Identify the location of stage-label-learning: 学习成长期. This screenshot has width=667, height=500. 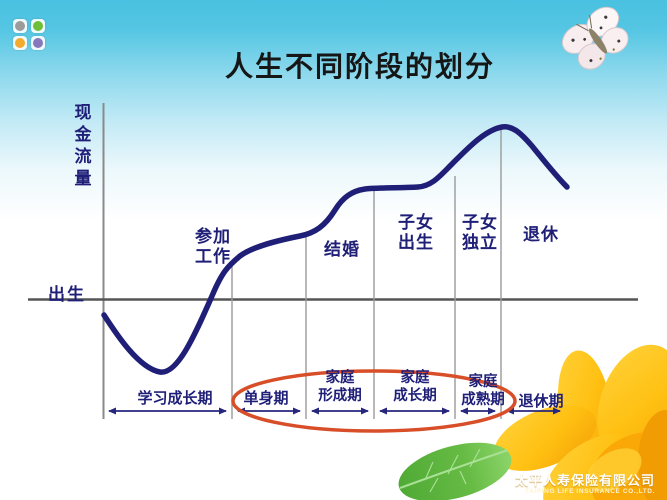
(175, 398).